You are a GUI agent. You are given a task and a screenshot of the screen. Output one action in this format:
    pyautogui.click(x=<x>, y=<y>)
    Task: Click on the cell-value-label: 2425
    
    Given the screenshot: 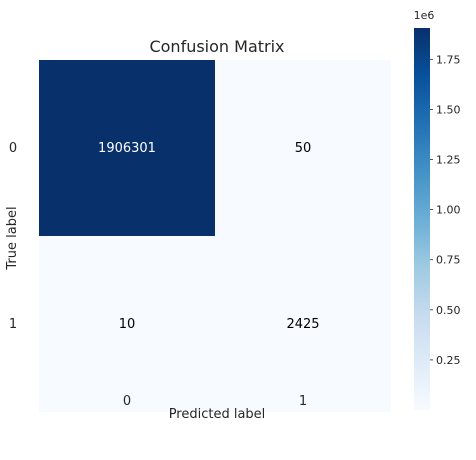 What is the action you would take?
    pyautogui.click(x=302, y=324)
    